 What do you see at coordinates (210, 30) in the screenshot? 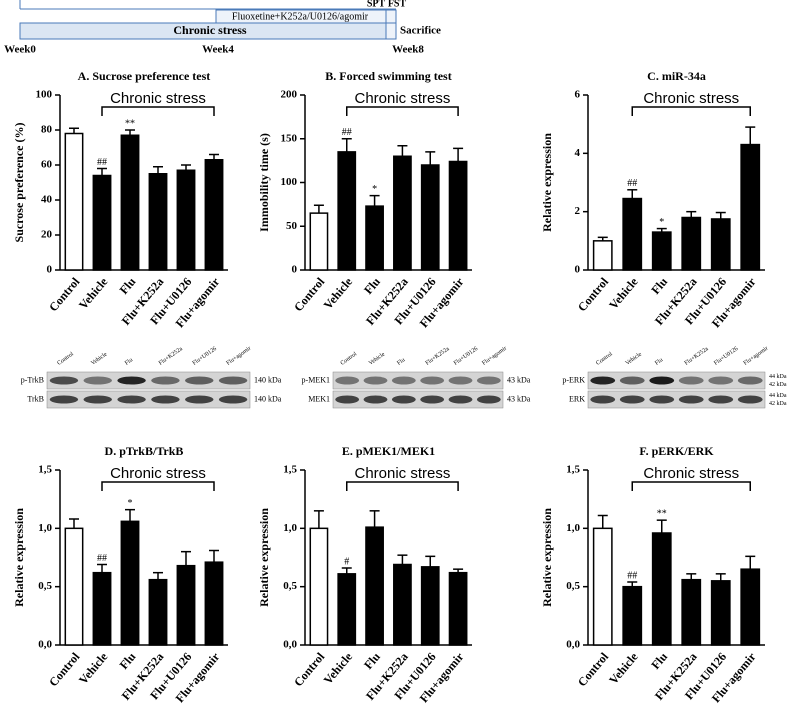
I see `stress-label: Chronic stress` at bounding box center [210, 30].